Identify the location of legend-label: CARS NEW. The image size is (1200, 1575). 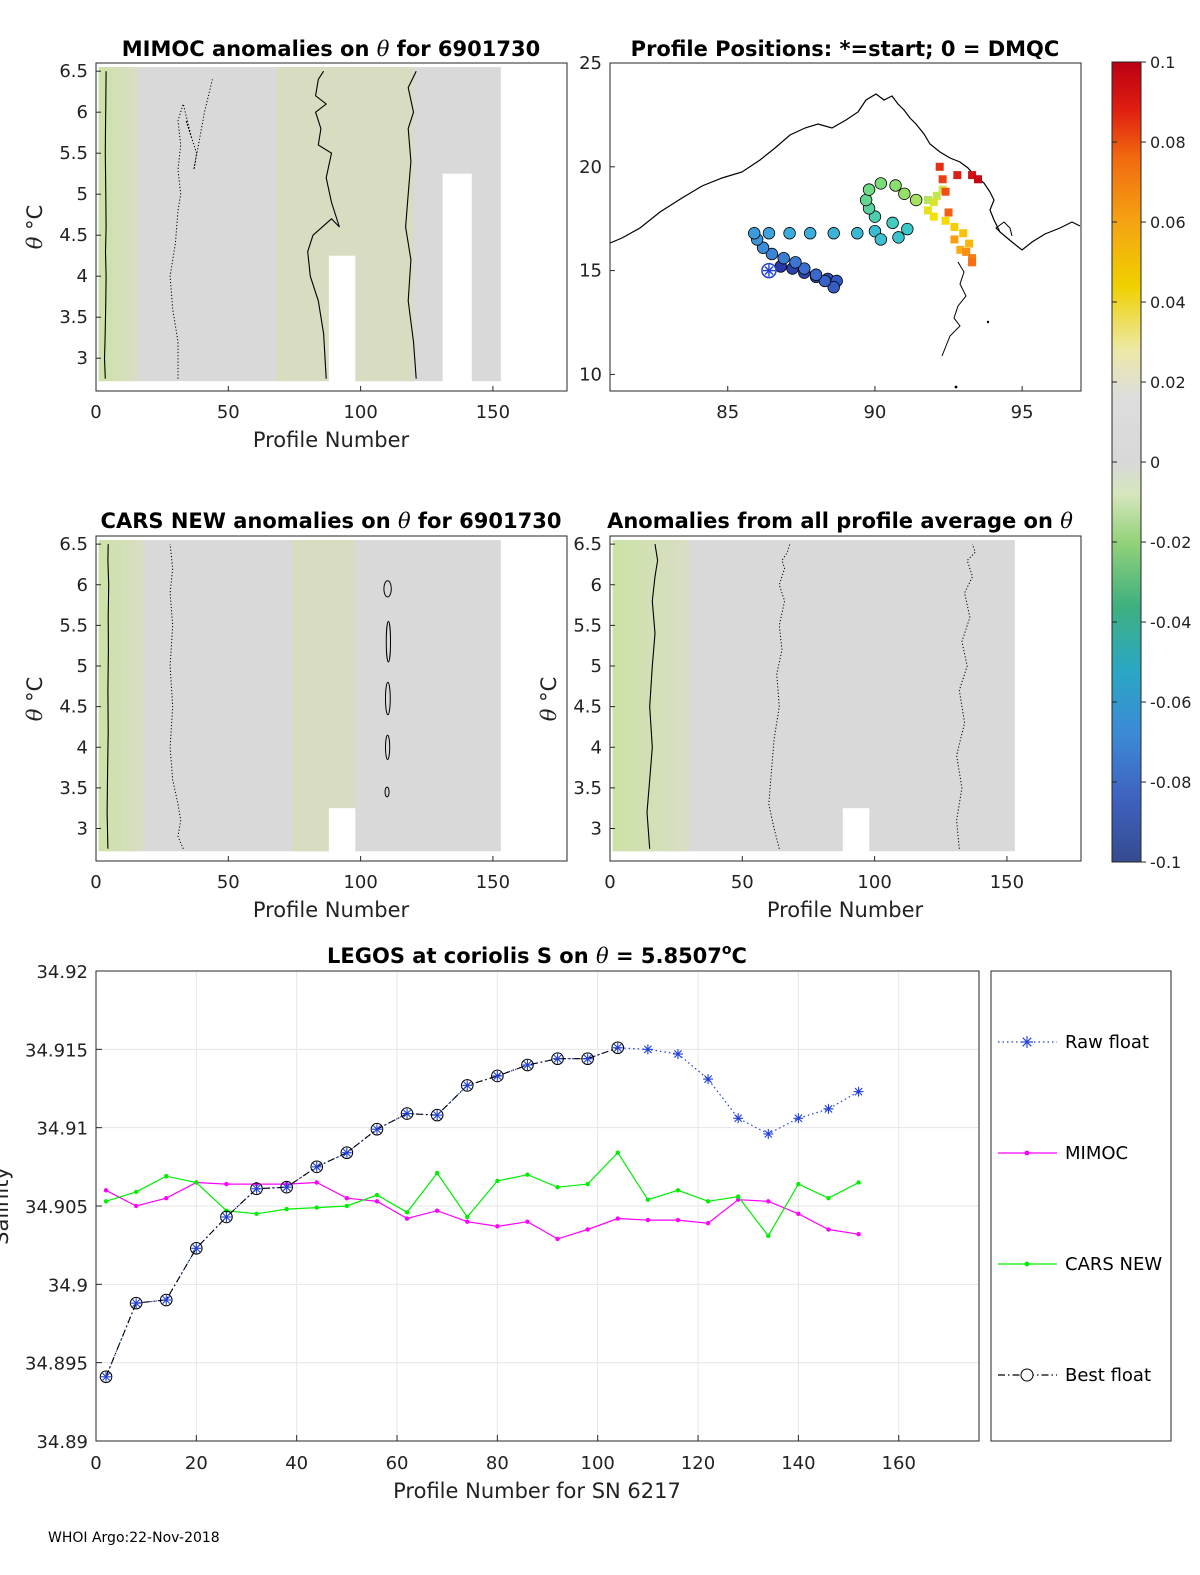
(1113, 1264).